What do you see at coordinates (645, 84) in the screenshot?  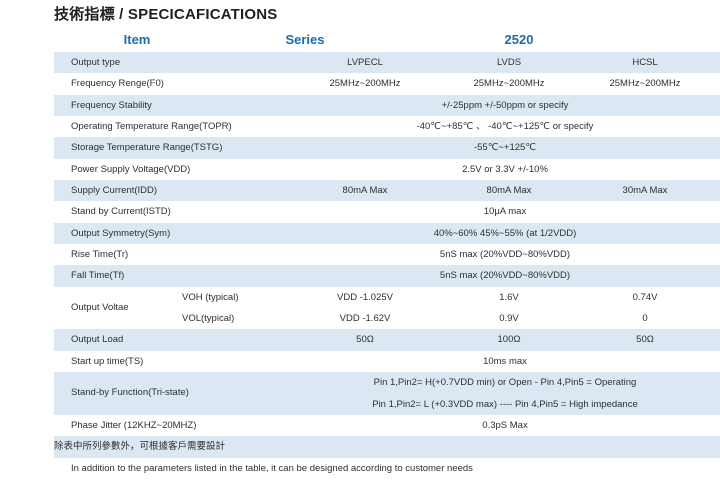 I see `value-hcsl: 25MHz~200MHz` at bounding box center [645, 84].